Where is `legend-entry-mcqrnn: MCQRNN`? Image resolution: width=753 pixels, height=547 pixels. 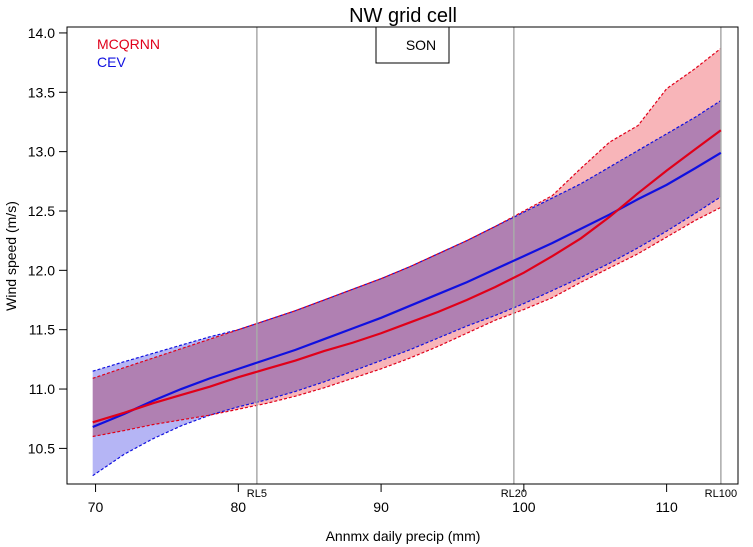 legend-entry-mcqrnn: MCQRNN is located at coordinates (128, 44).